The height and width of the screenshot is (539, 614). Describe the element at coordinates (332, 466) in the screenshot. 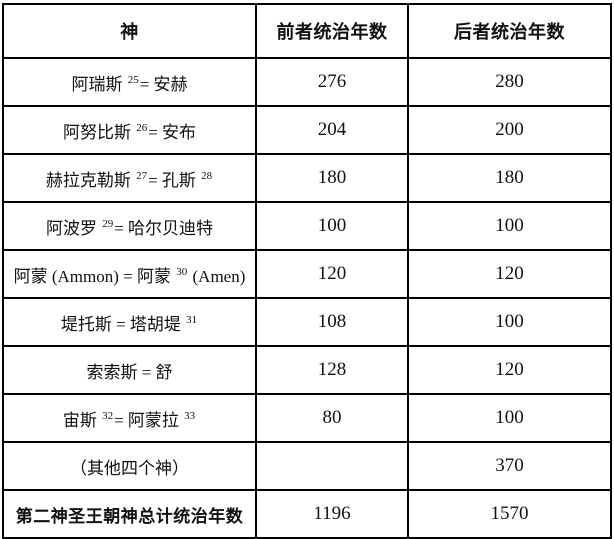

I see `former-reign-years-cell` at that location.